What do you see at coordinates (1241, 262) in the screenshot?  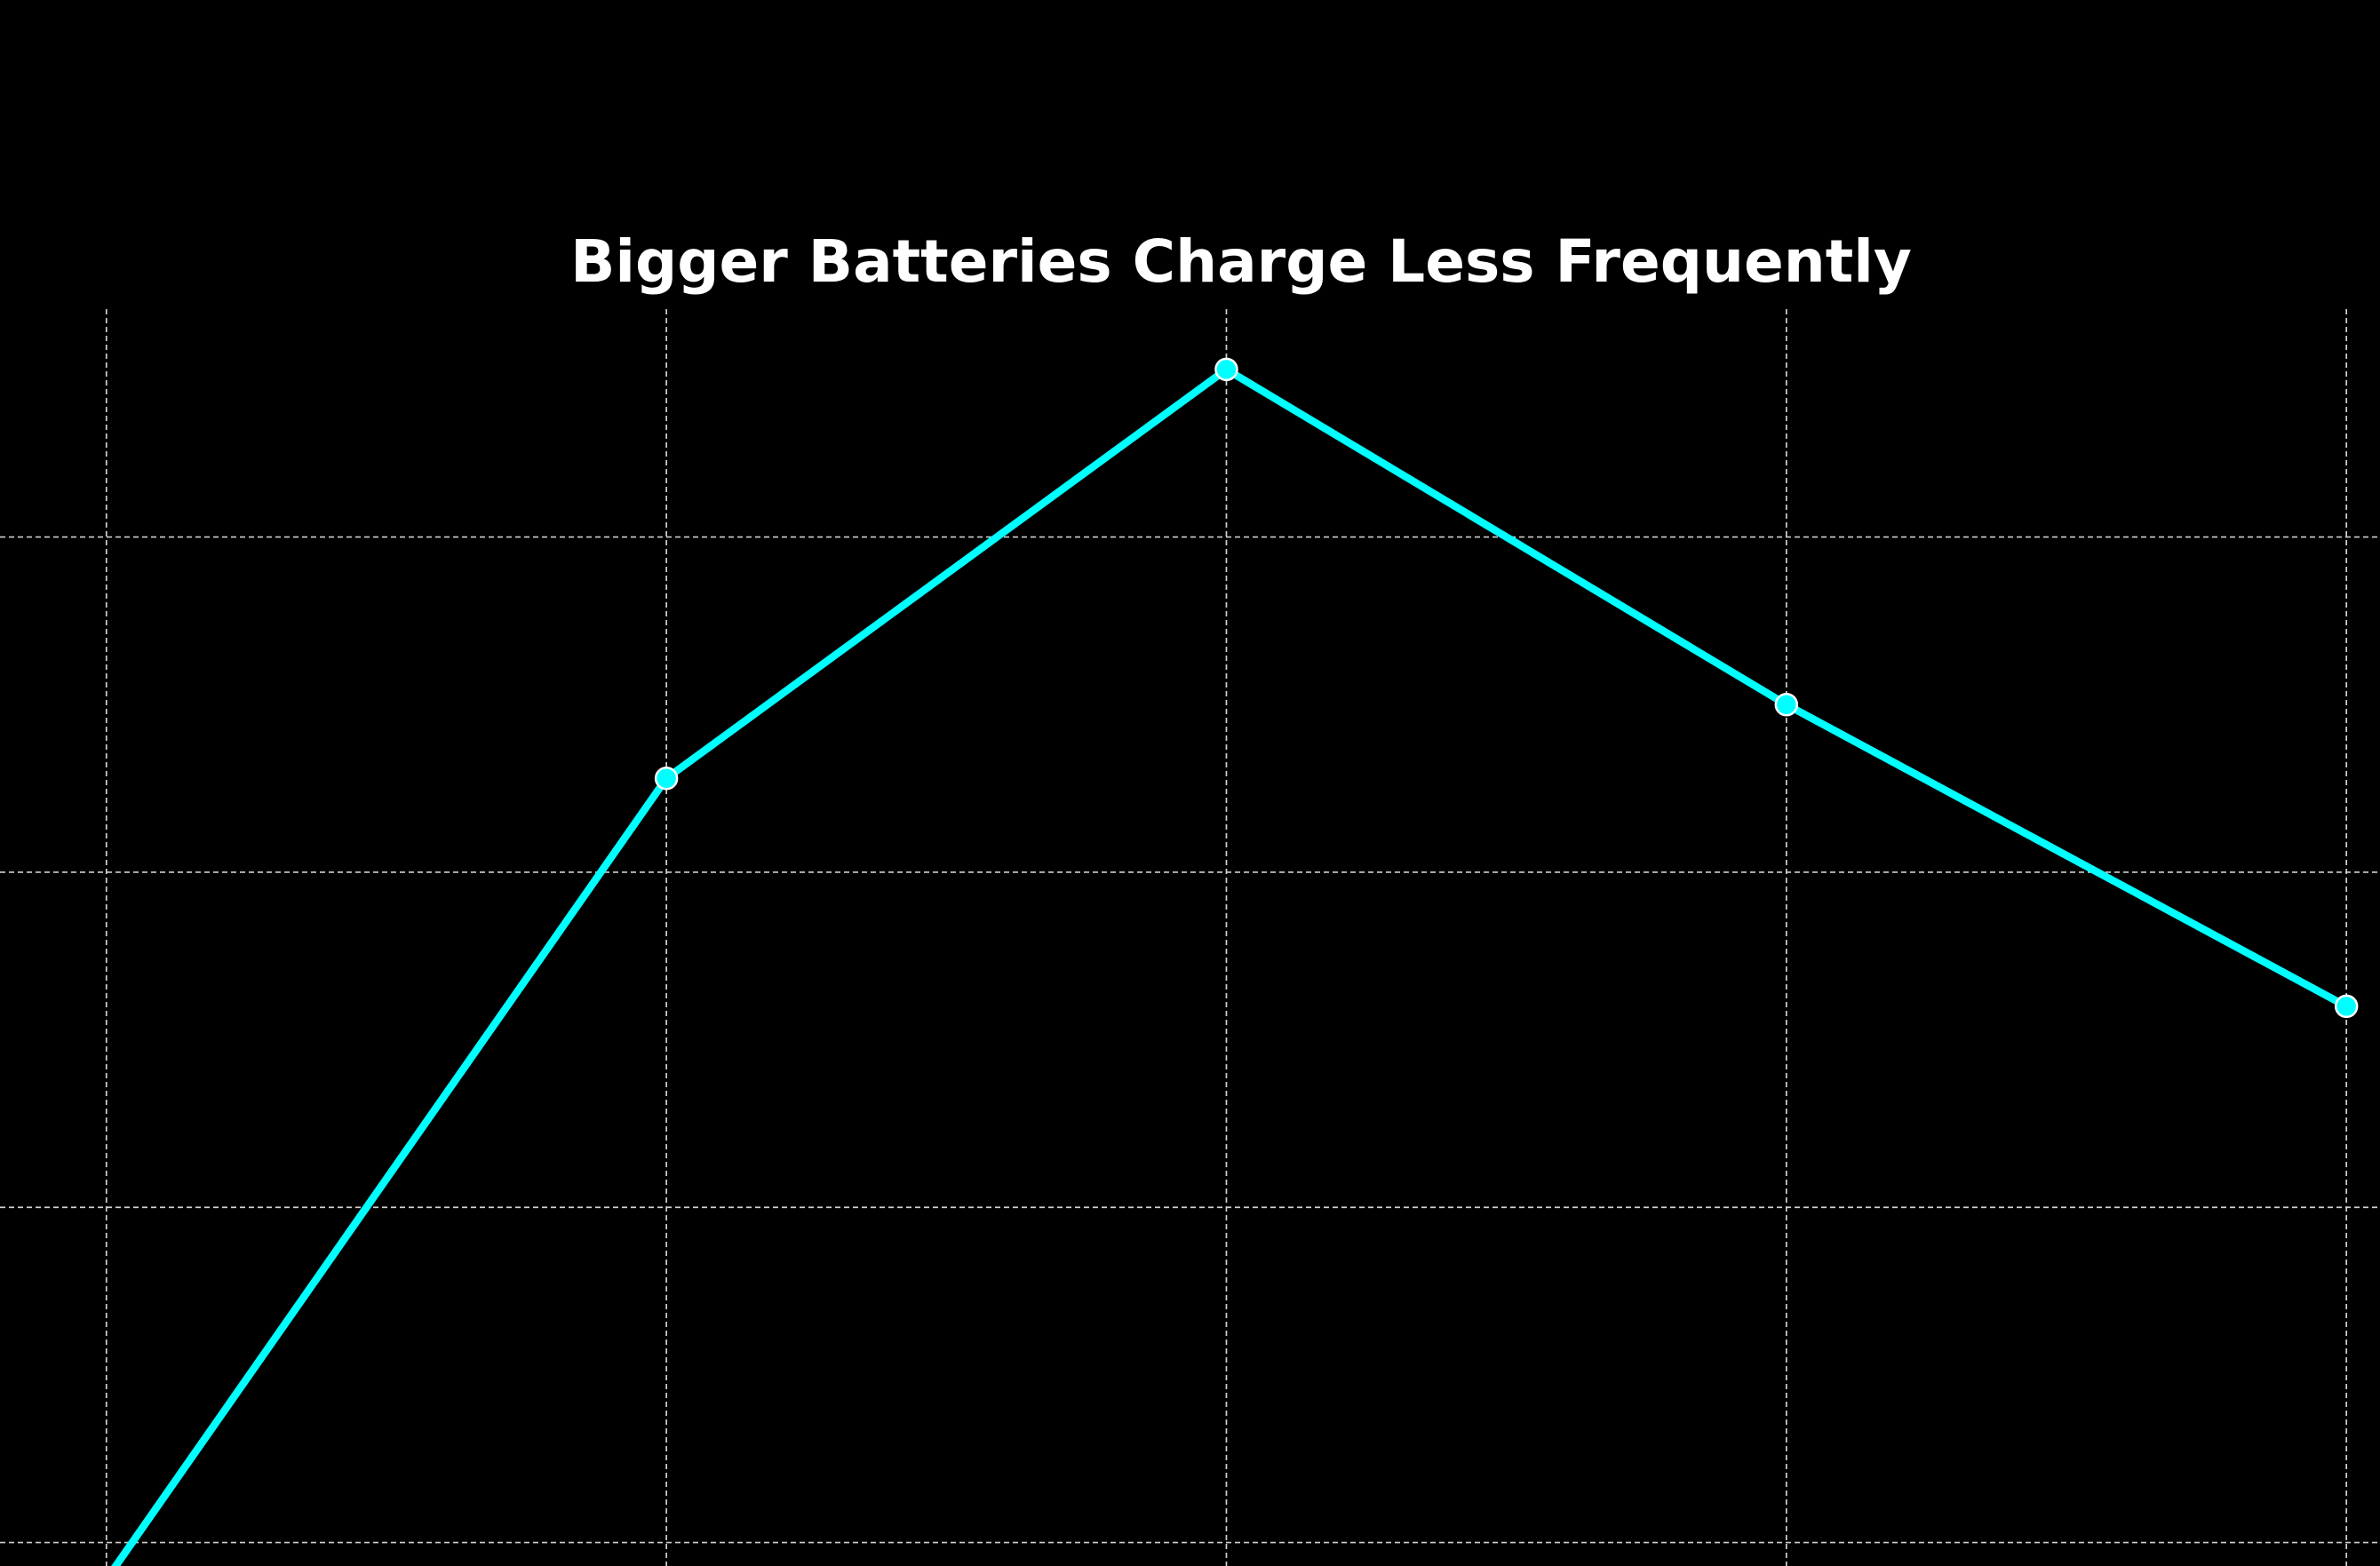 I see `chart-title: Bigger Batteries Charge Less Frequently` at bounding box center [1241, 262].